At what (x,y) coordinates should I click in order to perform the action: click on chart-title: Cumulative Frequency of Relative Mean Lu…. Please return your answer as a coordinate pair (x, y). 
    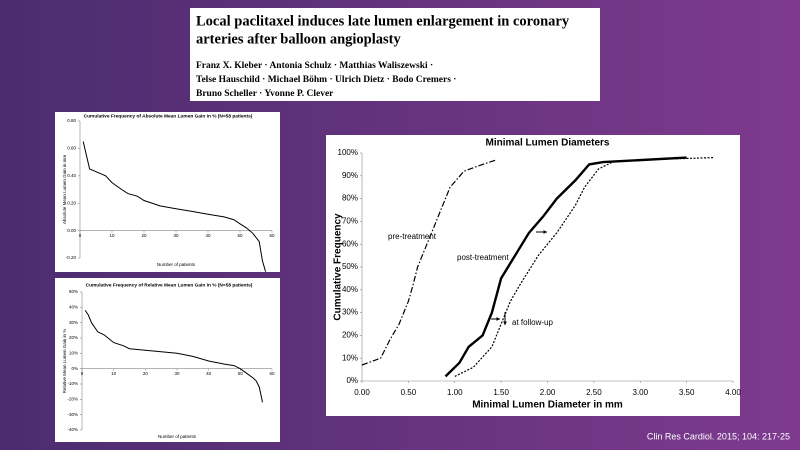
    Looking at the image, I should click on (169, 285).